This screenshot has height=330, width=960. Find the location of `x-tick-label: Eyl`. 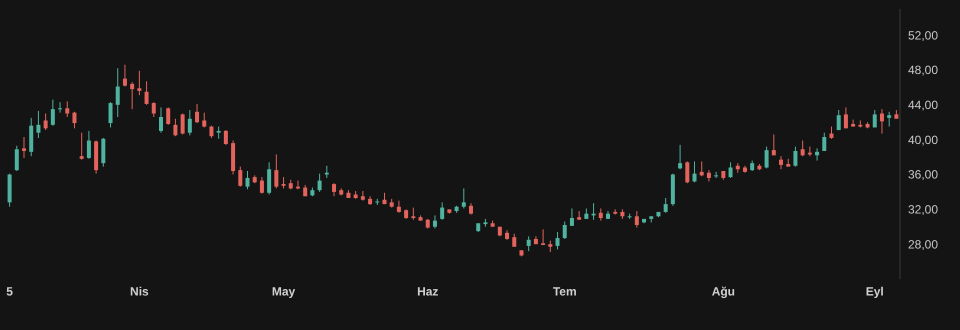

x-tick-label: Eyl is located at coordinates (875, 291).